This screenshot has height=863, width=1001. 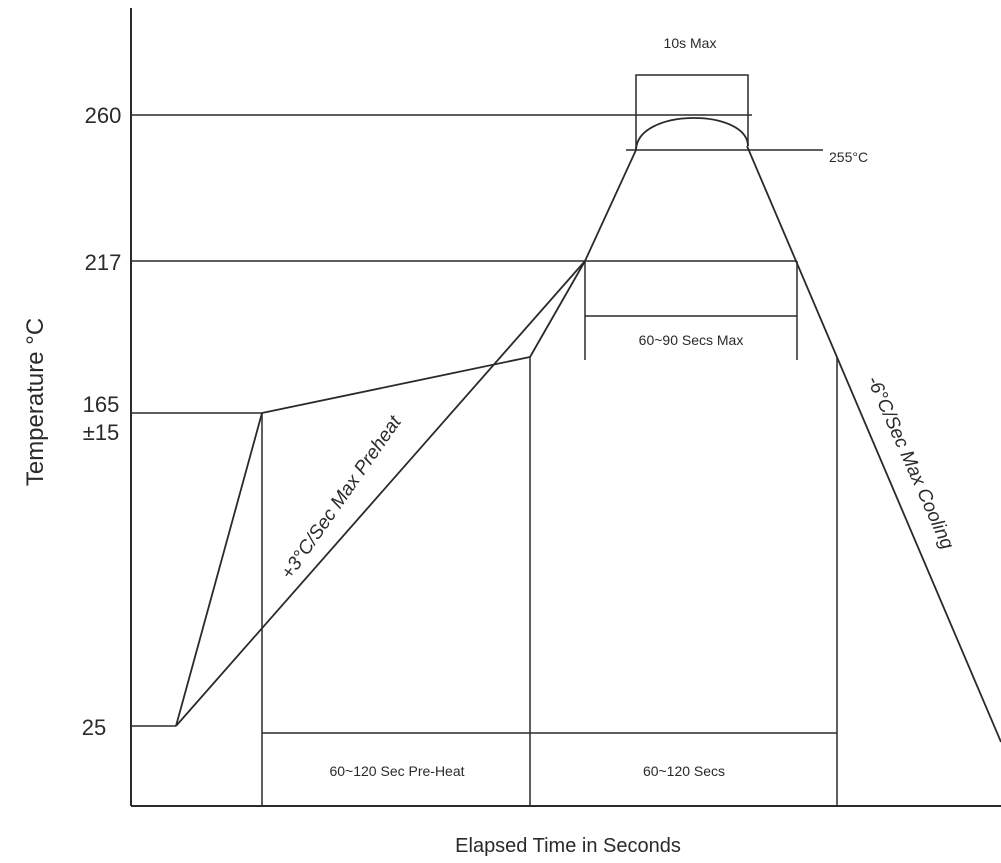 What do you see at coordinates (684, 771) in the screenshot?
I see `reflow-window-label: 60~120 Secs` at bounding box center [684, 771].